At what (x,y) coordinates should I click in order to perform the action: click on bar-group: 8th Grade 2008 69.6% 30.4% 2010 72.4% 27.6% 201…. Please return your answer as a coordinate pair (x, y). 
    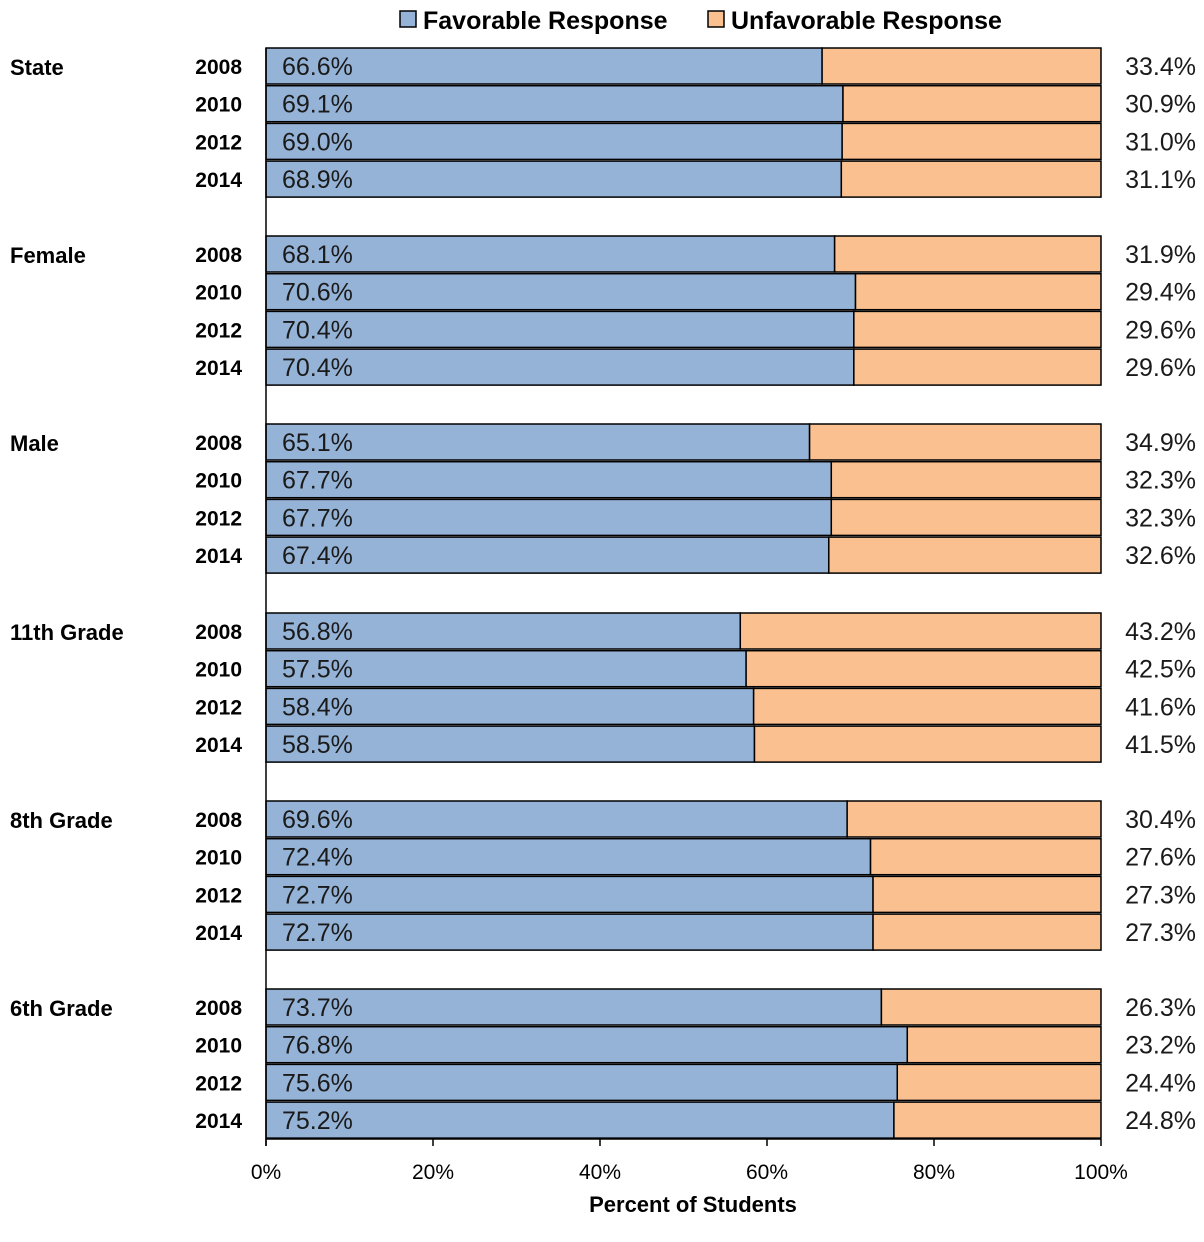
    Looking at the image, I should click on (603, 875).